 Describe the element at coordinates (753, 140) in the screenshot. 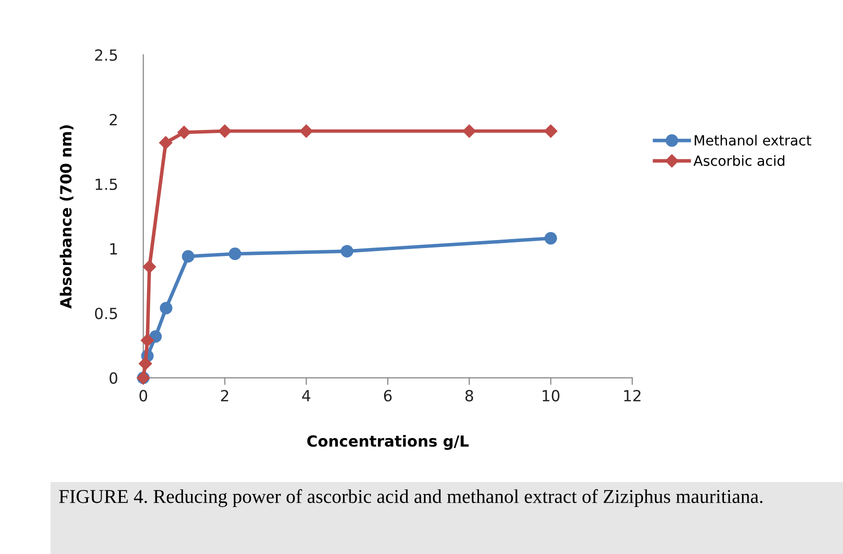

I see `legend-label: Methanol extract` at that location.